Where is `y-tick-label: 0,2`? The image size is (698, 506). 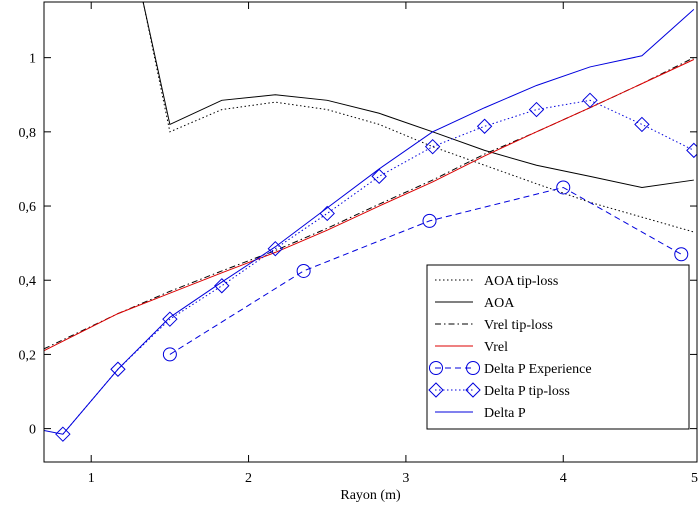
y-tick-label: 0,2 is located at coordinates (28, 355).